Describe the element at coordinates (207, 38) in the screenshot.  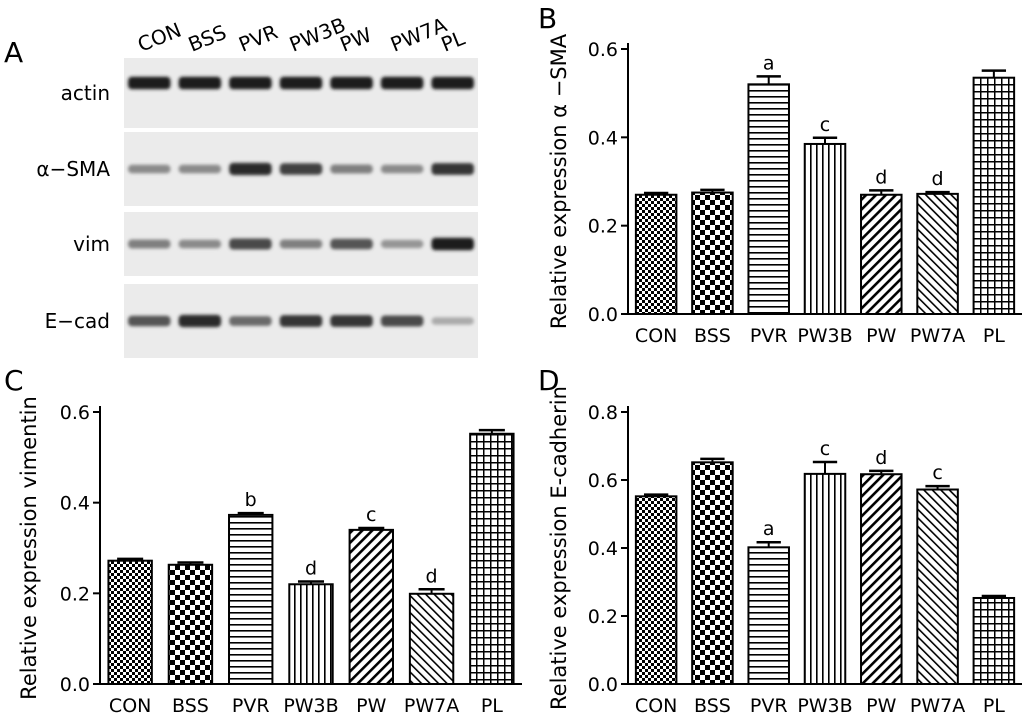
I see `lane-label: BSS` at that location.